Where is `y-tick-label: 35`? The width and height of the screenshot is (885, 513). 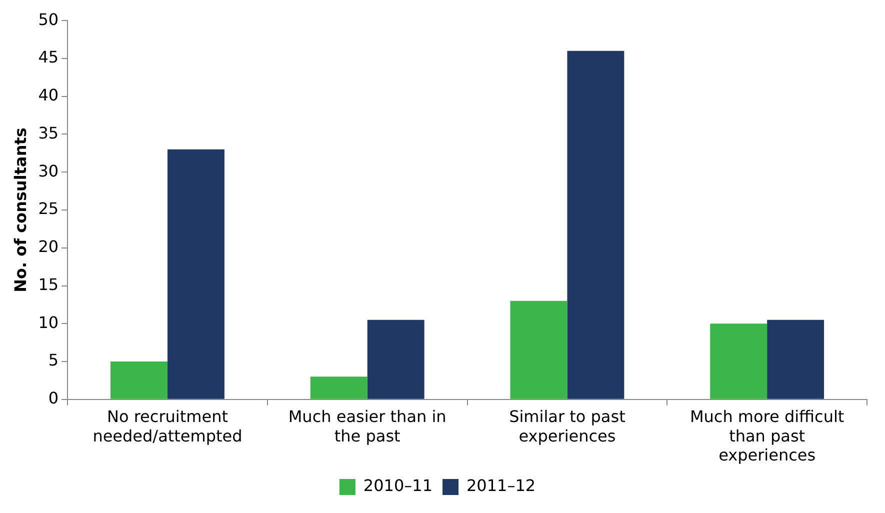
y-tick-label: 35 is located at coordinates (48, 132).